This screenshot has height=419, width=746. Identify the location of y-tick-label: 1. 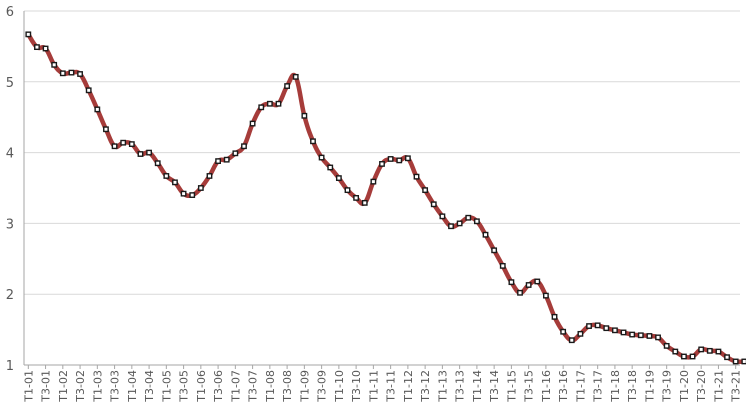
(10, 366).